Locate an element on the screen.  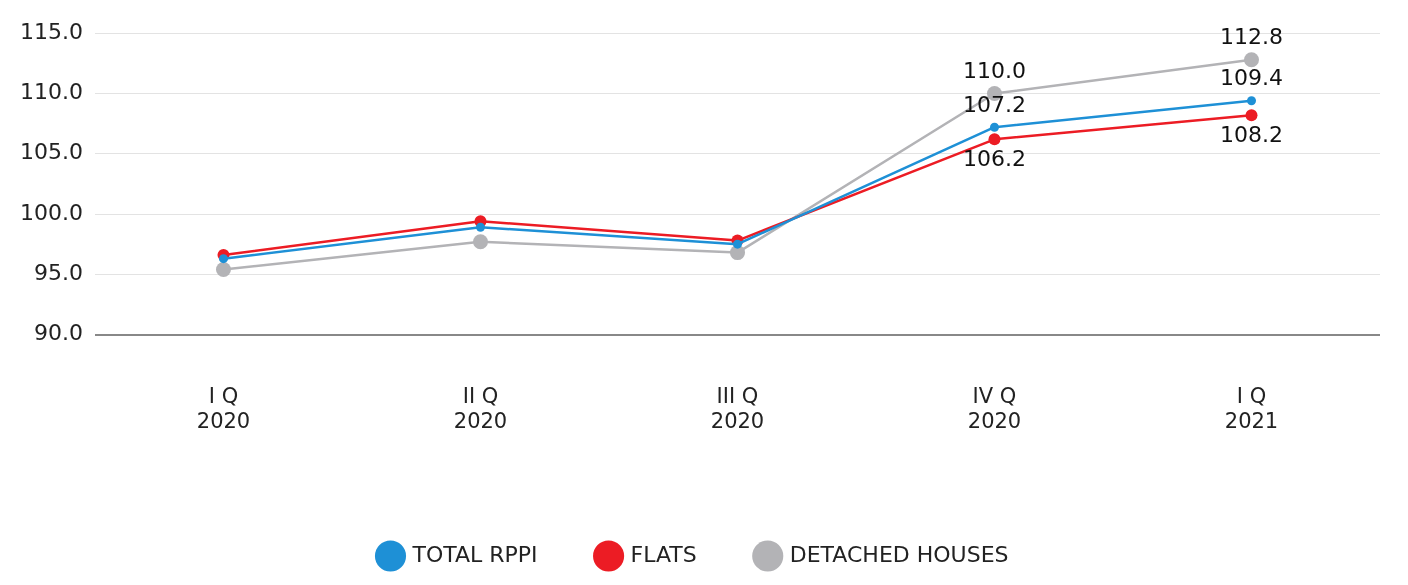
data-label: 110.0 is located at coordinates (994, 71).